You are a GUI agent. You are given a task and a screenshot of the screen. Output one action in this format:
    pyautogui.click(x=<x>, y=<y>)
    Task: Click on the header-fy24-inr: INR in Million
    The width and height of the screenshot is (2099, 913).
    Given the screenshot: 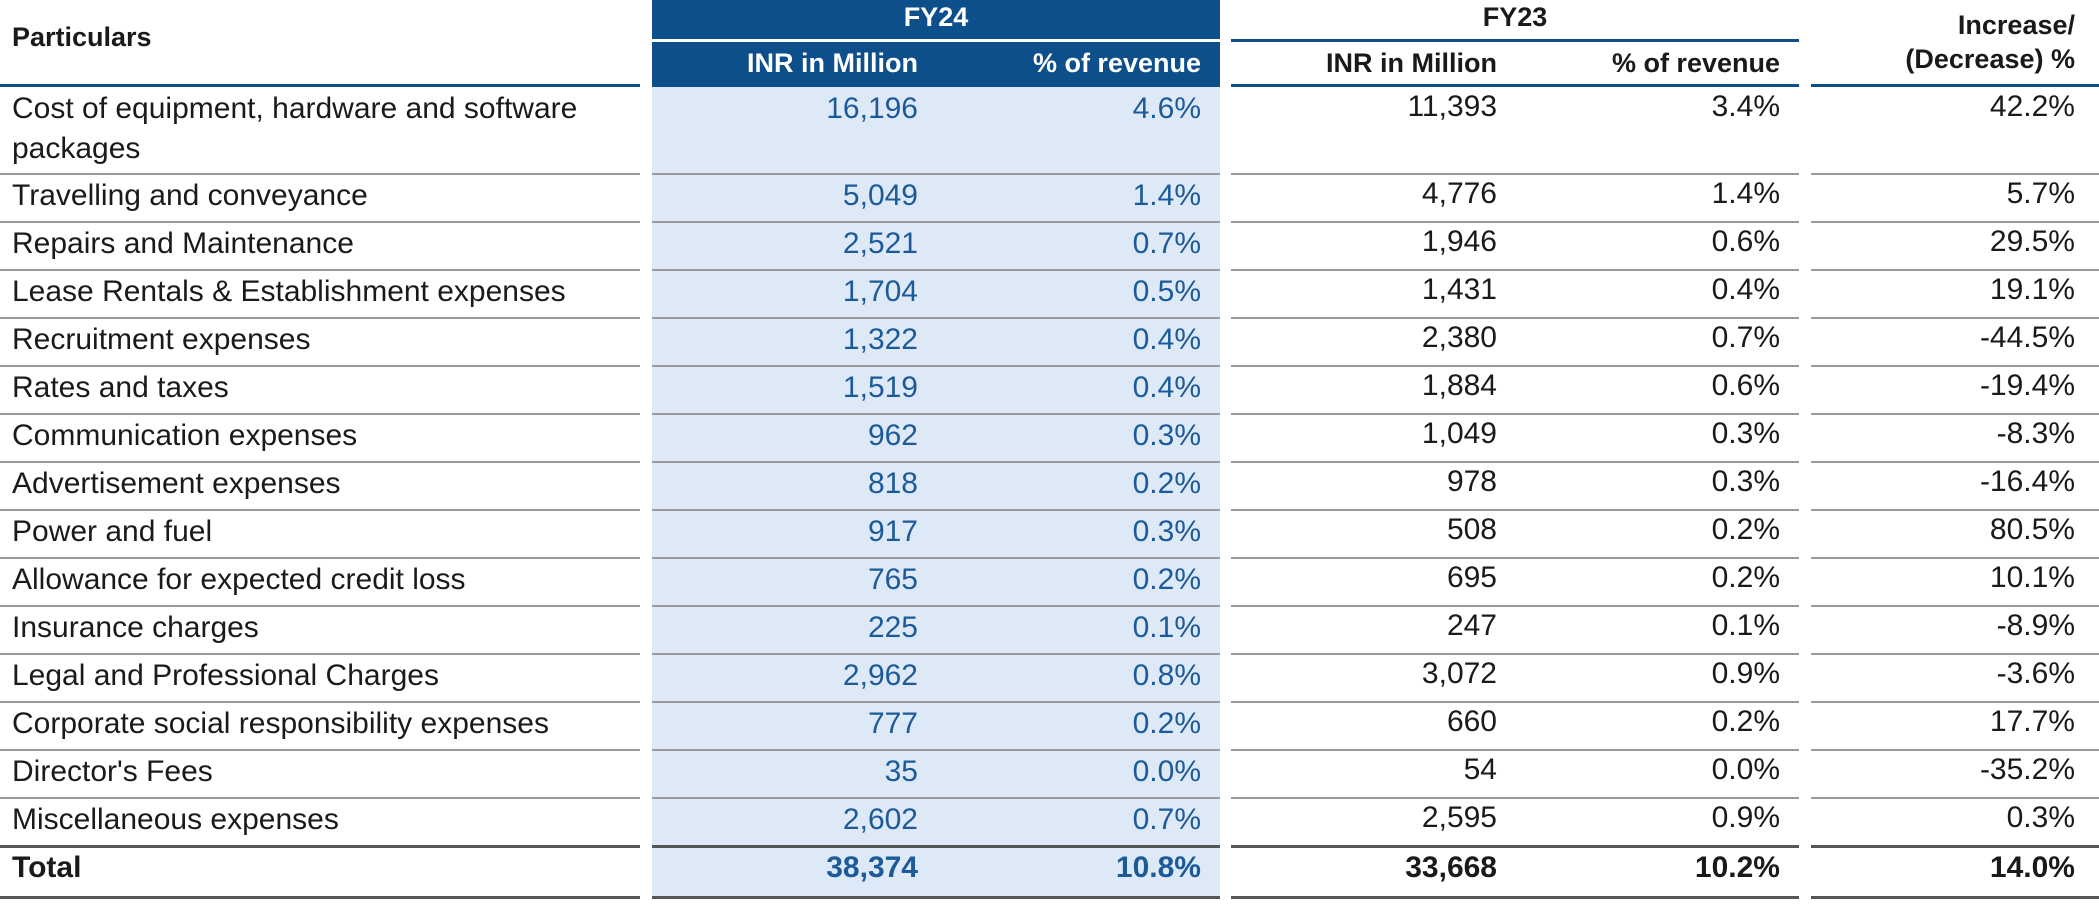 What is the action you would take?
    pyautogui.click(x=832, y=63)
    